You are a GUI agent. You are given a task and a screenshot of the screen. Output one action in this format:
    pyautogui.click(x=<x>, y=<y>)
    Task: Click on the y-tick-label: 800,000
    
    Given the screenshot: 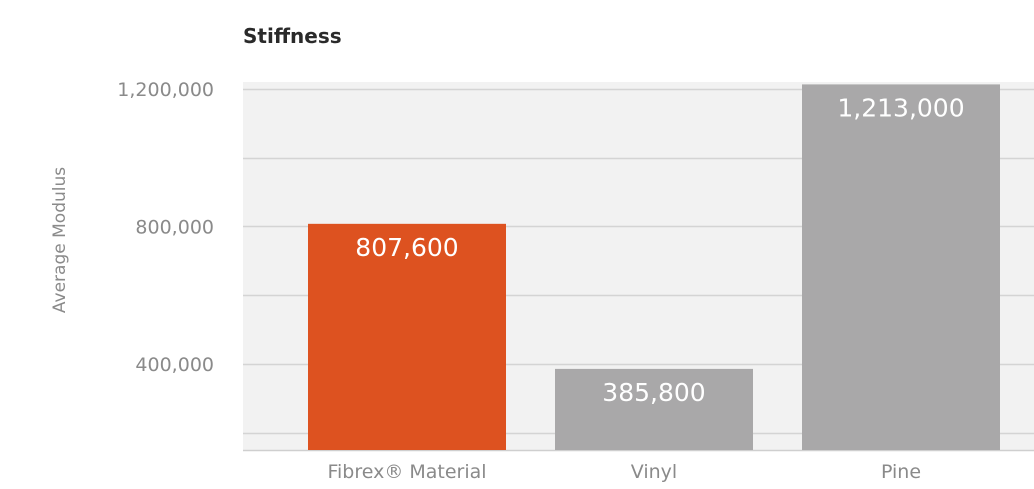 What is the action you would take?
    pyautogui.click(x=174, y=227)
    